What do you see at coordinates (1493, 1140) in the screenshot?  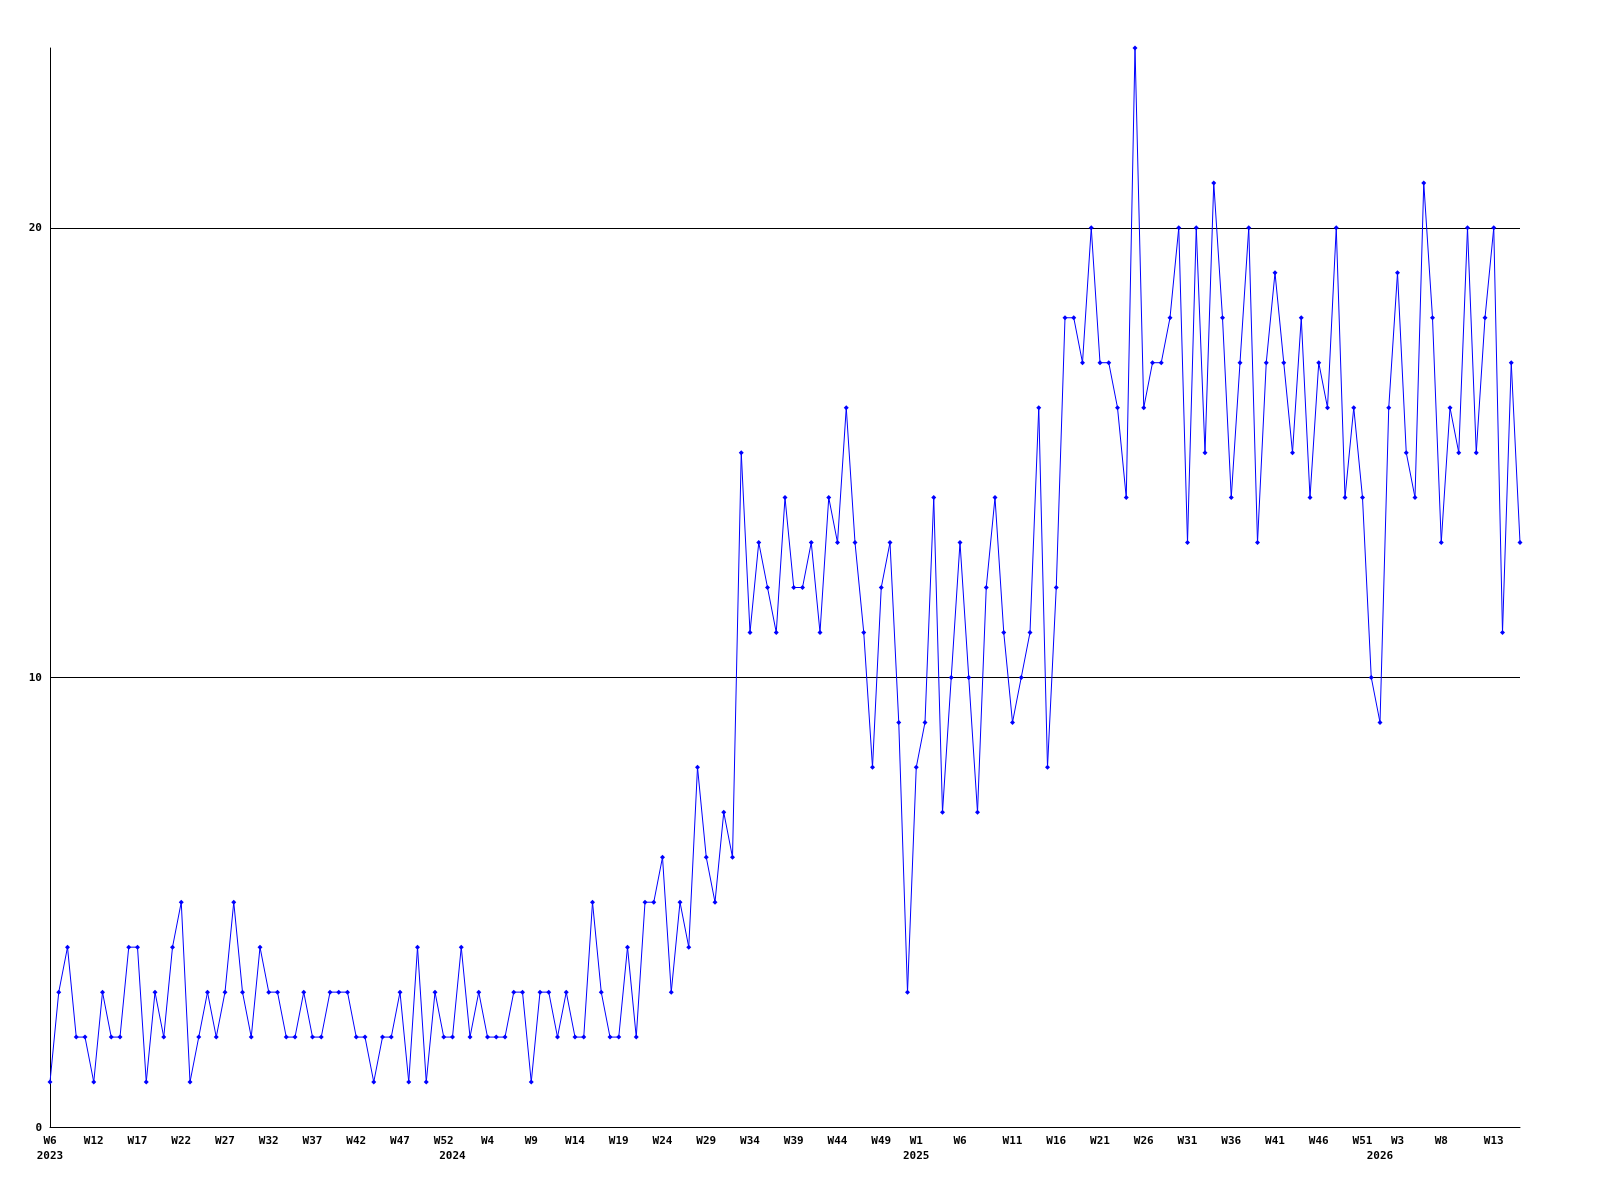 I see `x-tick-label: W13` at bounding box center [1493, 1140].